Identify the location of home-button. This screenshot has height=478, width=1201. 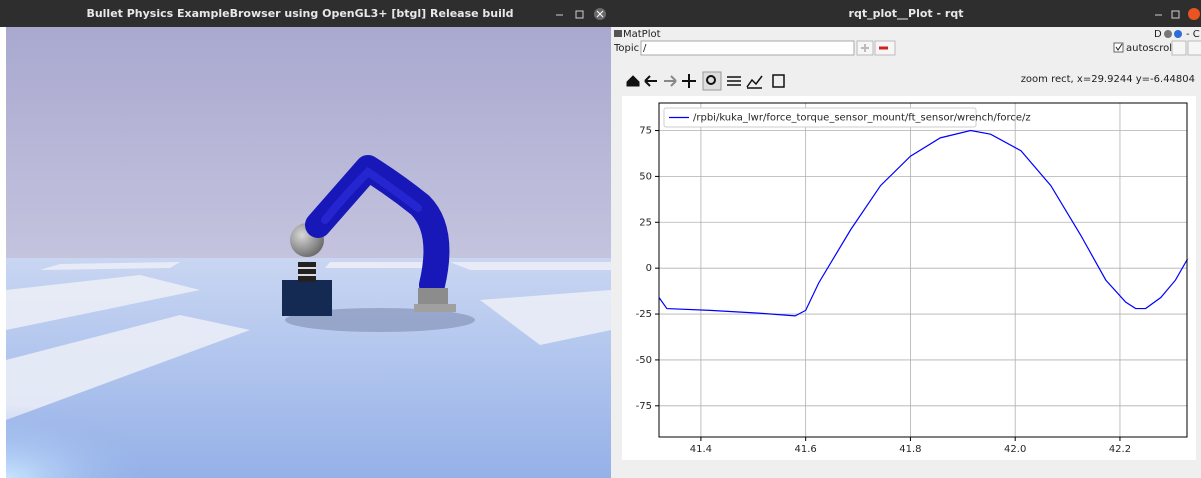
(633, 81).